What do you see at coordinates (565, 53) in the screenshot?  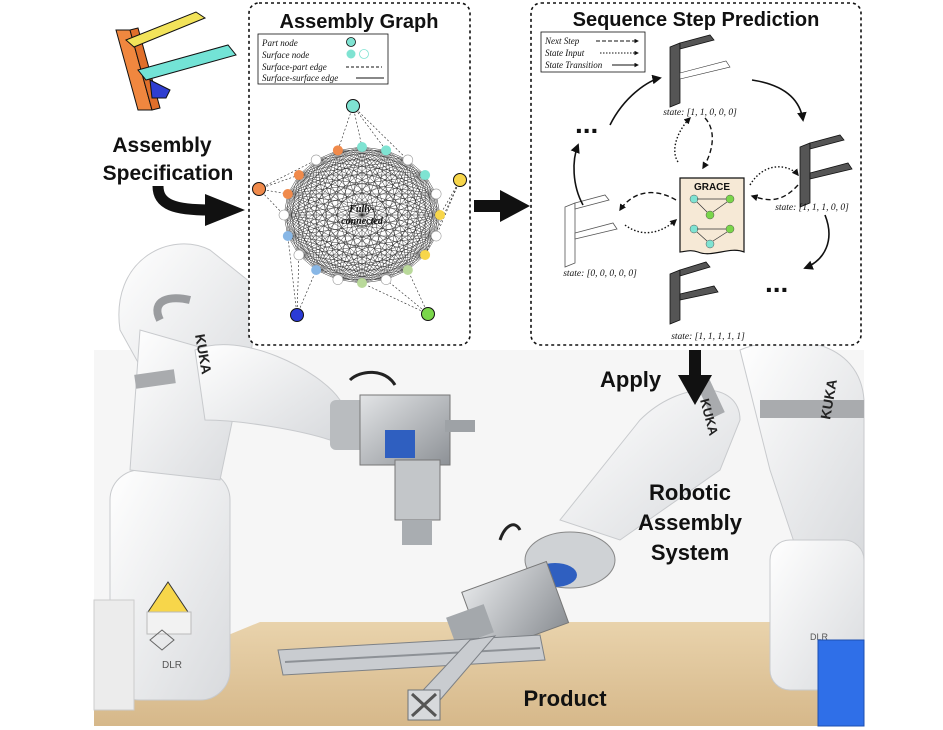 I see `legend-state-input-label: State Input` at bounding box center [565, 53].